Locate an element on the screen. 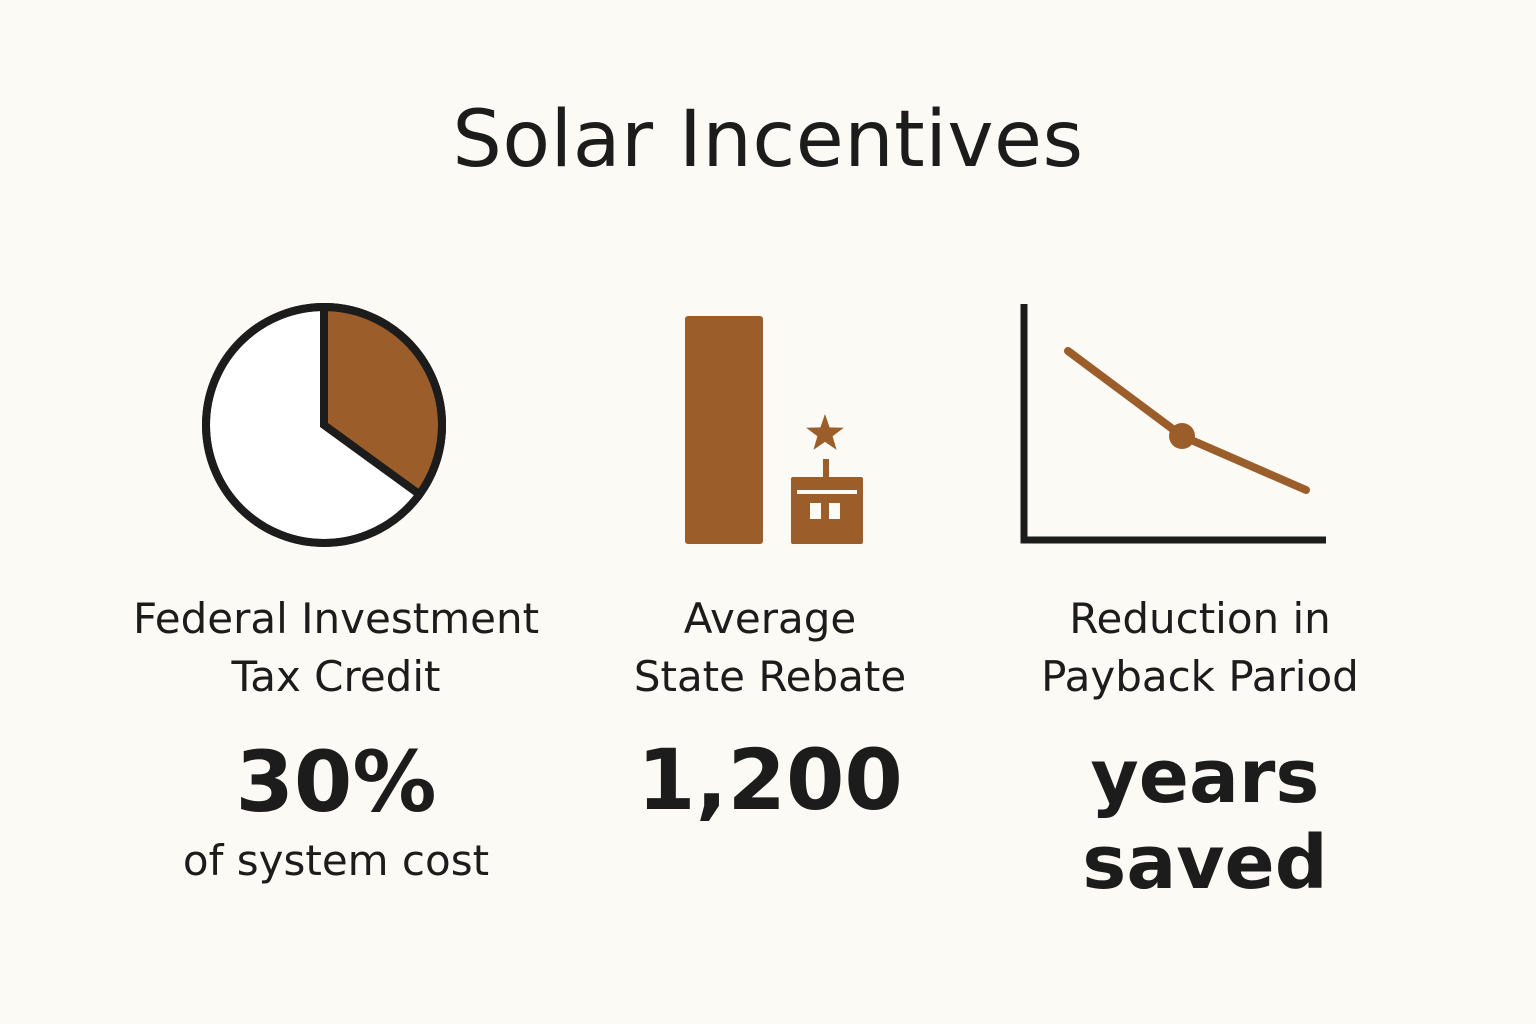 This screenshot has height=1024, width=1536. bar-building-icon is located at coordinates (774, 430).